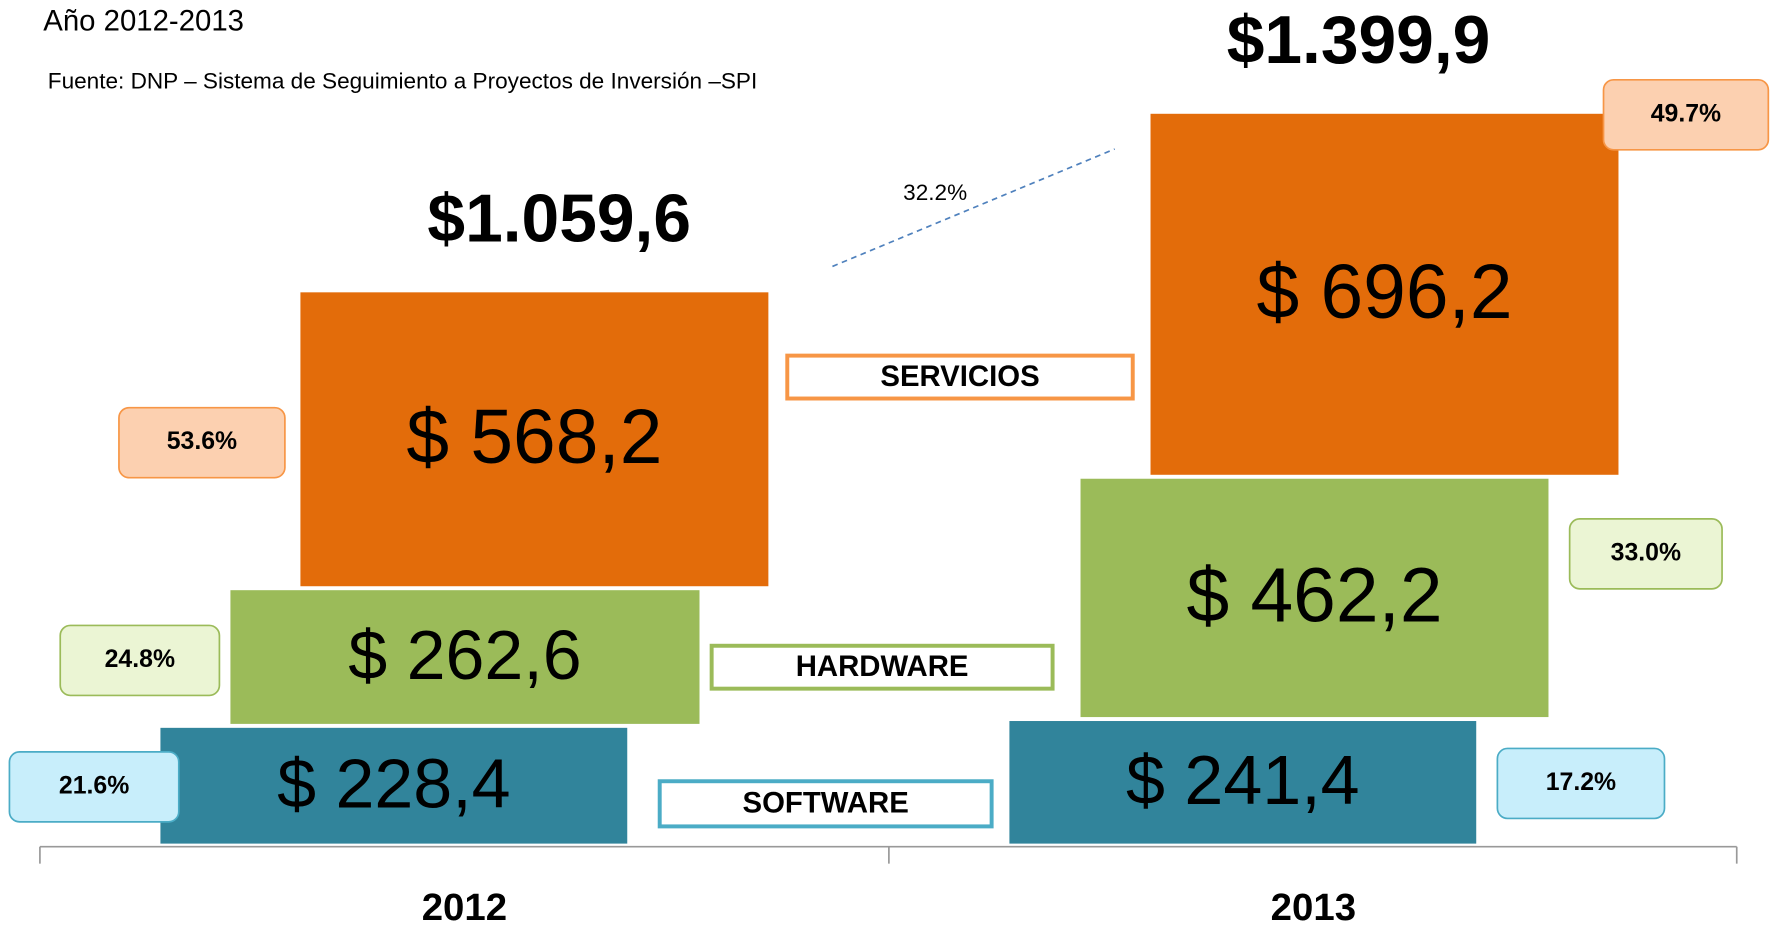 The height and width of the screenshot is (928, 1771). What do you see at coordinates (974, 208) in the screenshot?
I see `growth-line` at bounding box center [974, 208].